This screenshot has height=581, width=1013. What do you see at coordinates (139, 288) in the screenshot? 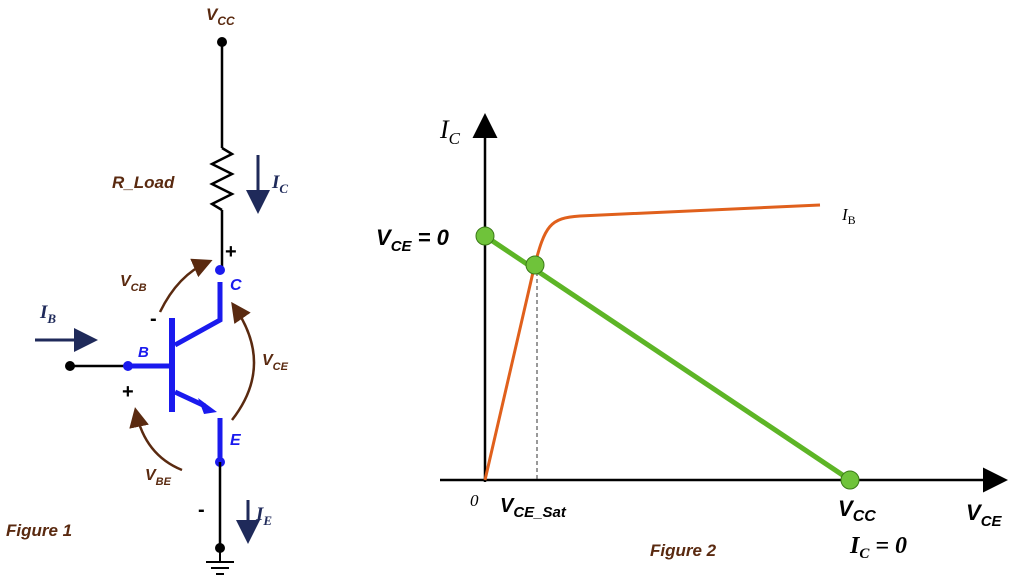
I see `label-sub: CB` at bounding box center [139, 288].